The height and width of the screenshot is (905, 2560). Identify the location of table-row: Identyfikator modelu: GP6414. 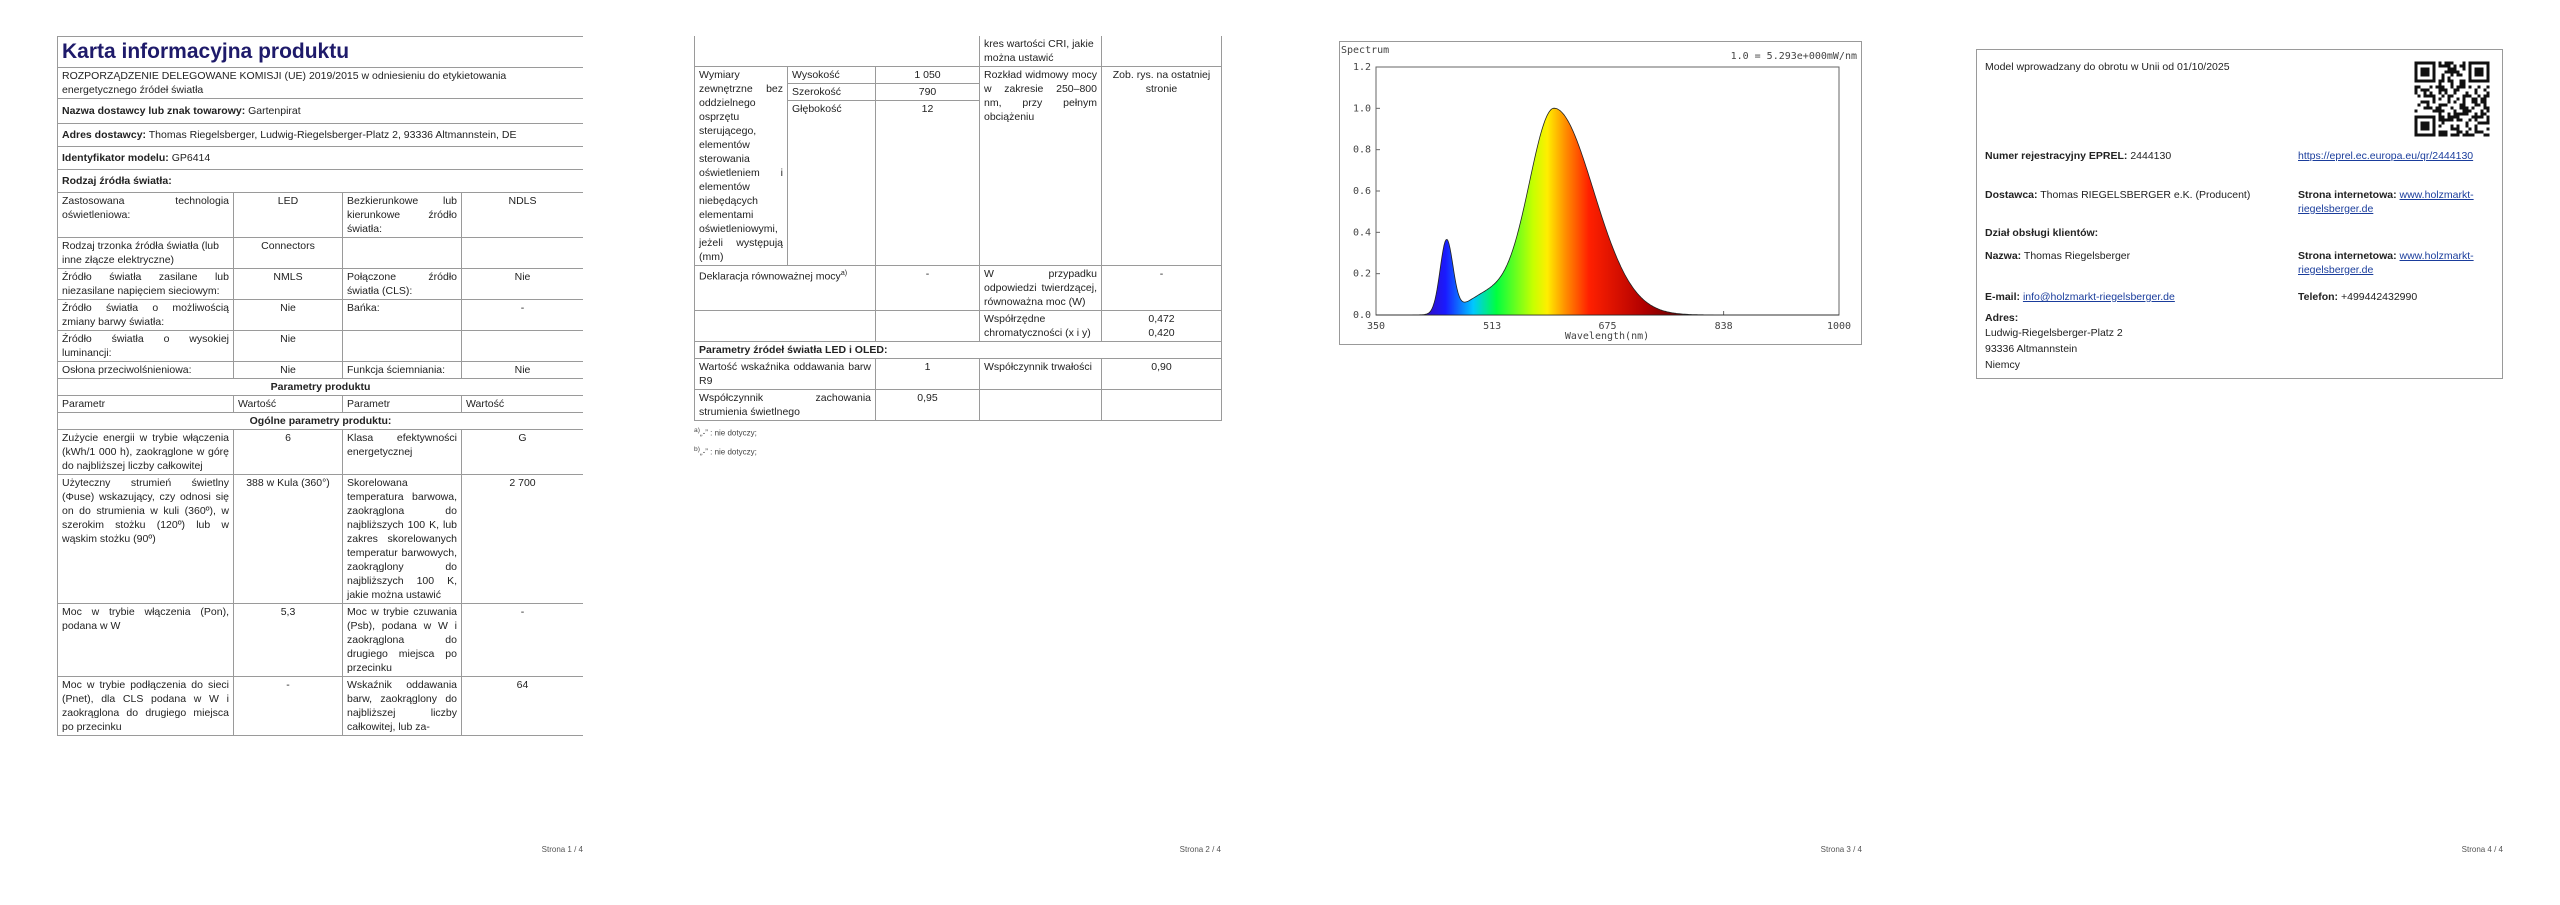
(320, 158).